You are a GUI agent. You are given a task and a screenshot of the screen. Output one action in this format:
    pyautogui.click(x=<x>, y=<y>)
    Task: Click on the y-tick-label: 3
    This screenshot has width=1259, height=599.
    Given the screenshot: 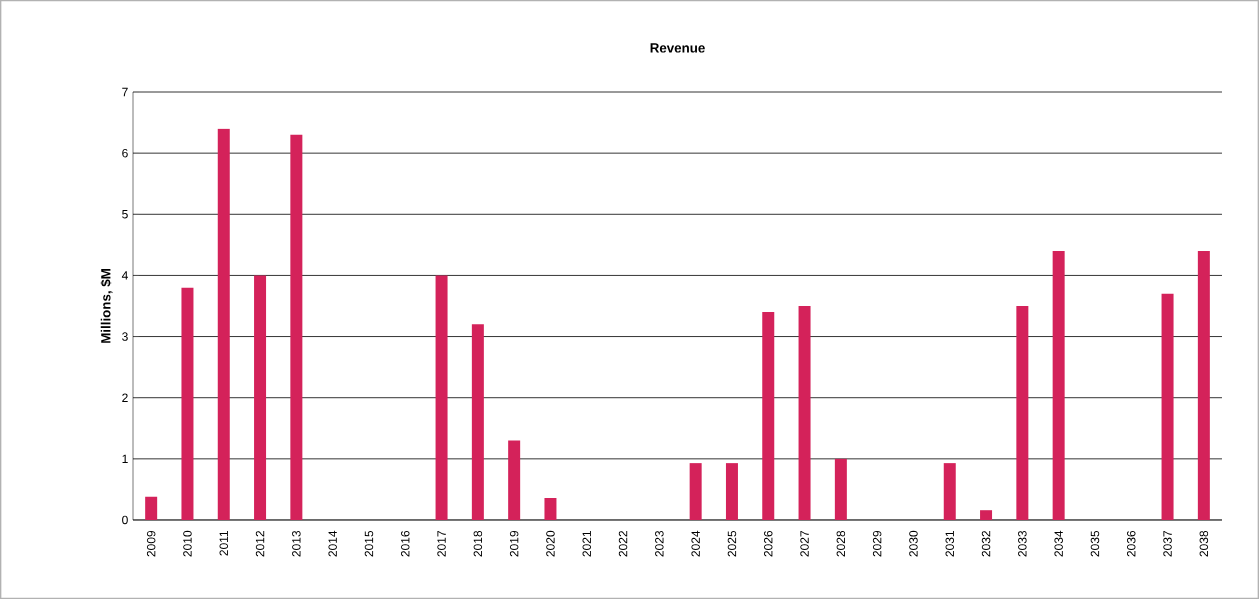 What is the action you would take?
    pyautogui.click(x=125, y=336)
    